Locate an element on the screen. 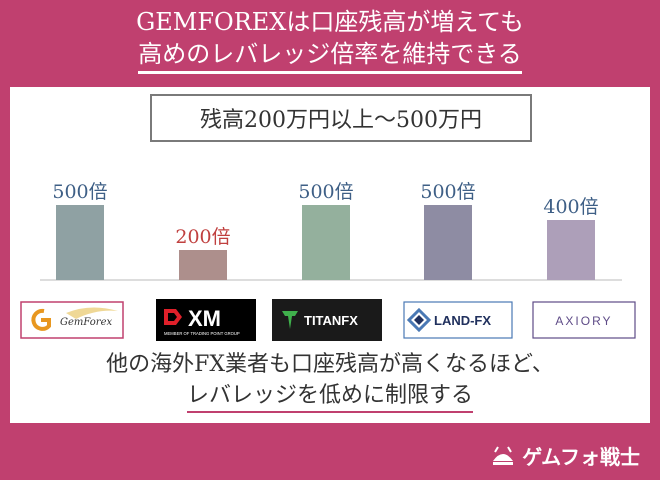 The height and width of the screenshot is (480, 660). helmet-icon is located at coordinates (503, 455).